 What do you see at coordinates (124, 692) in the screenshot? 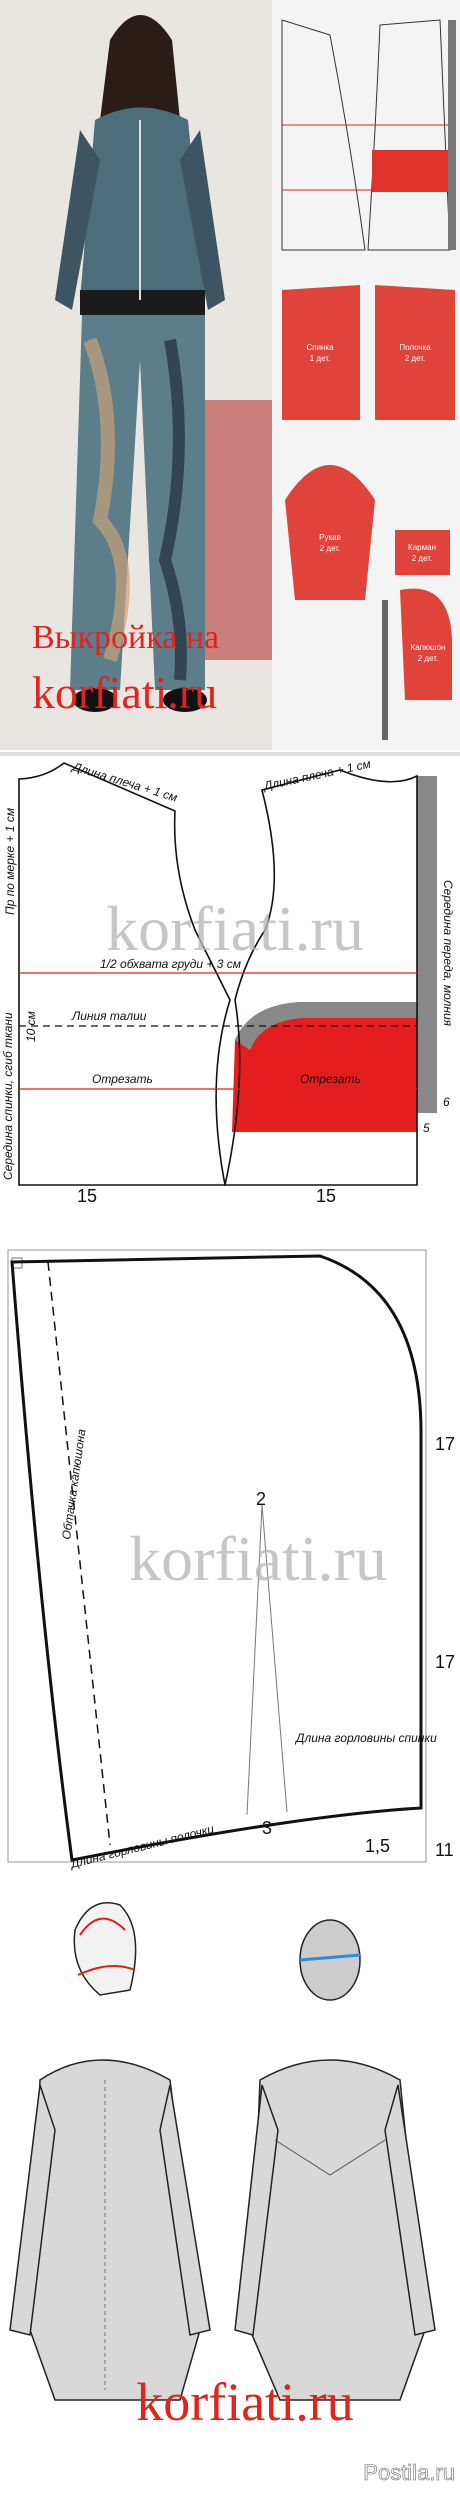
I see `caption-site: korfiati.ru` at bounding box center [124, 692].